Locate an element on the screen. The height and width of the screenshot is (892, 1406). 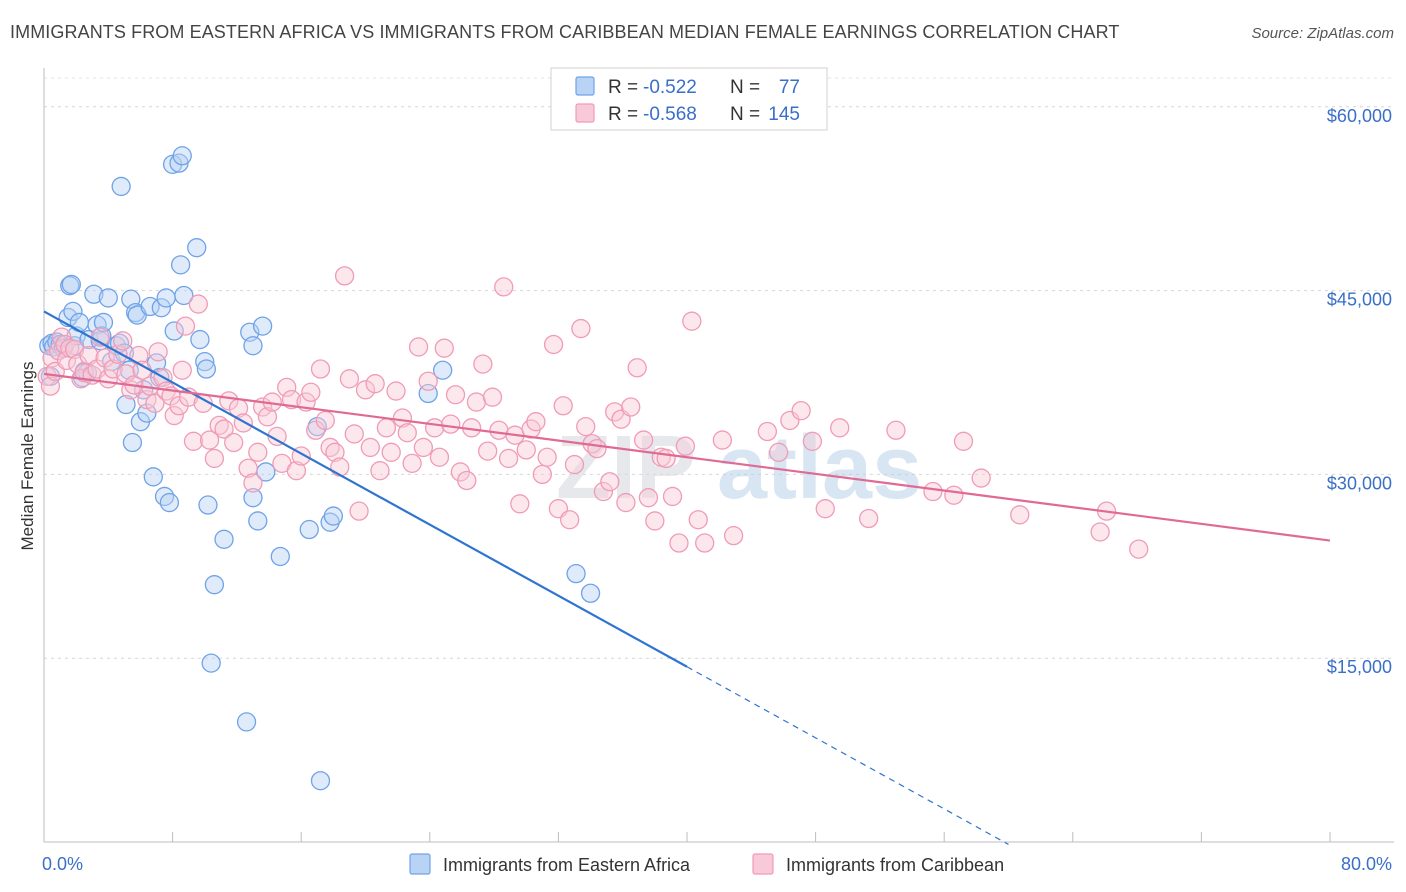
legend: R = -0.522 N = 77 R = -0.568 N = 145 is located at coordinates (689, 99).